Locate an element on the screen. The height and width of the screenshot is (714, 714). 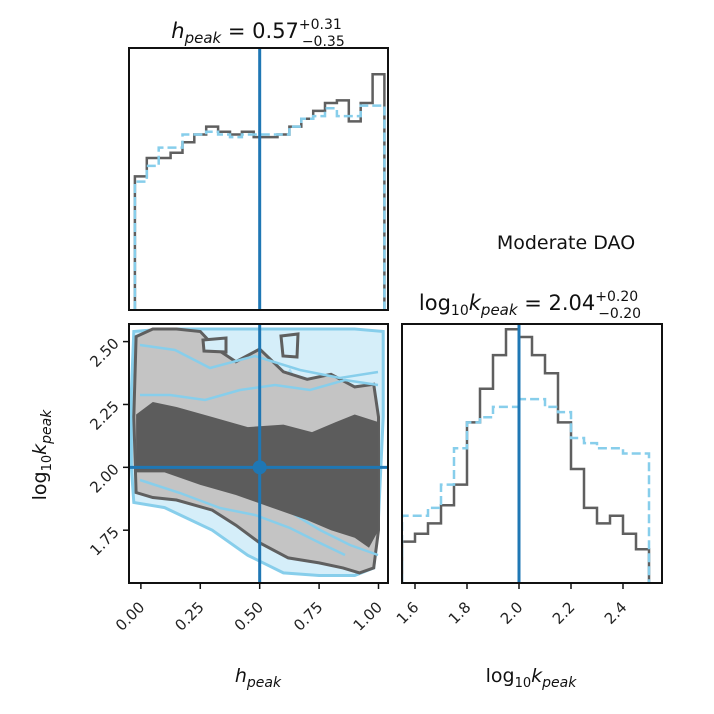
hpeak-hist-frame is located at coordinates (258, 179).